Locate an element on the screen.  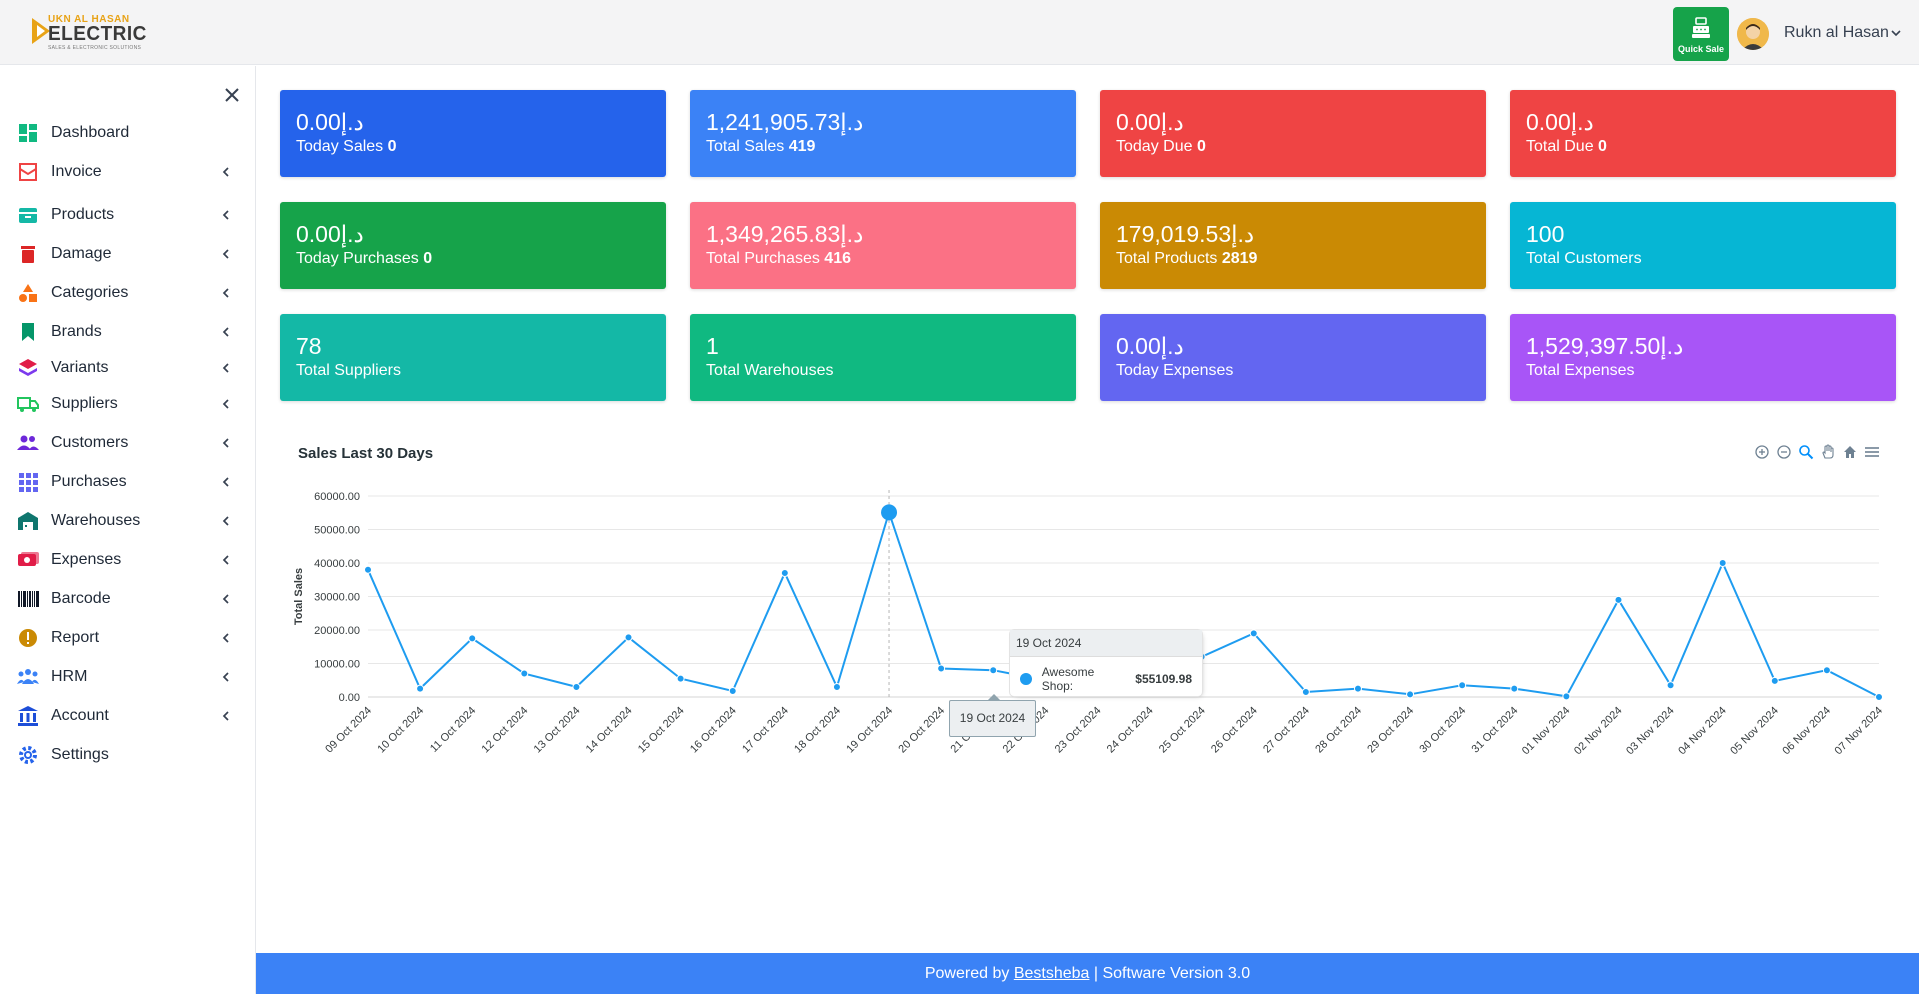
stat-value: 0.00د.إ is located at coordinates (330, 234).